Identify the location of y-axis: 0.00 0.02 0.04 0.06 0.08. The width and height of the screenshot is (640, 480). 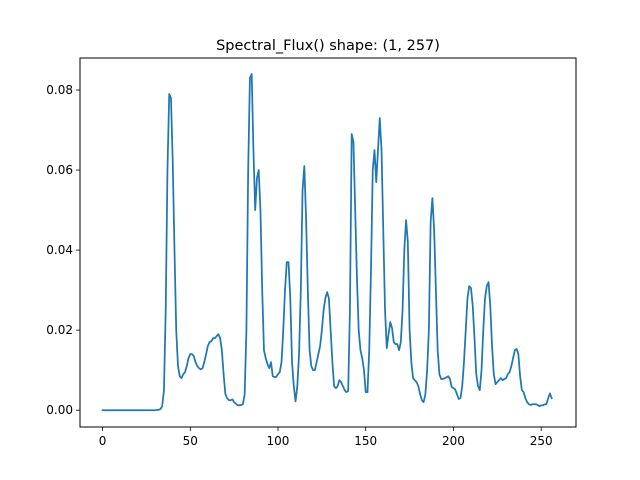
(63, 250).